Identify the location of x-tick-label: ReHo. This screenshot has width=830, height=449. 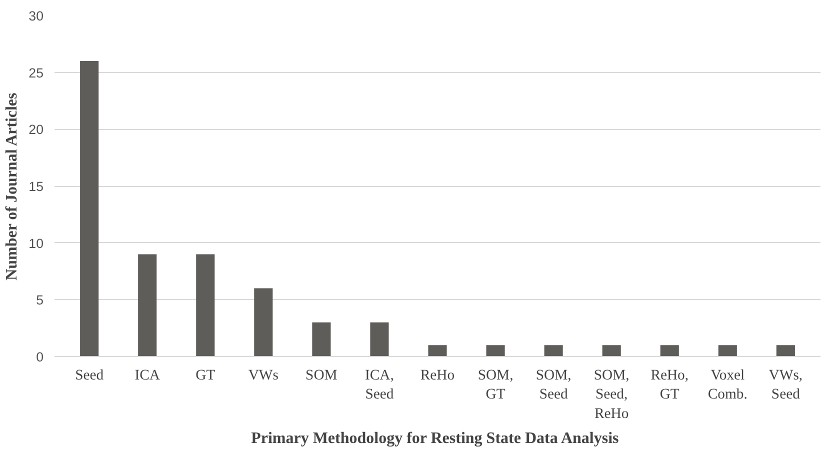
(437, 376).